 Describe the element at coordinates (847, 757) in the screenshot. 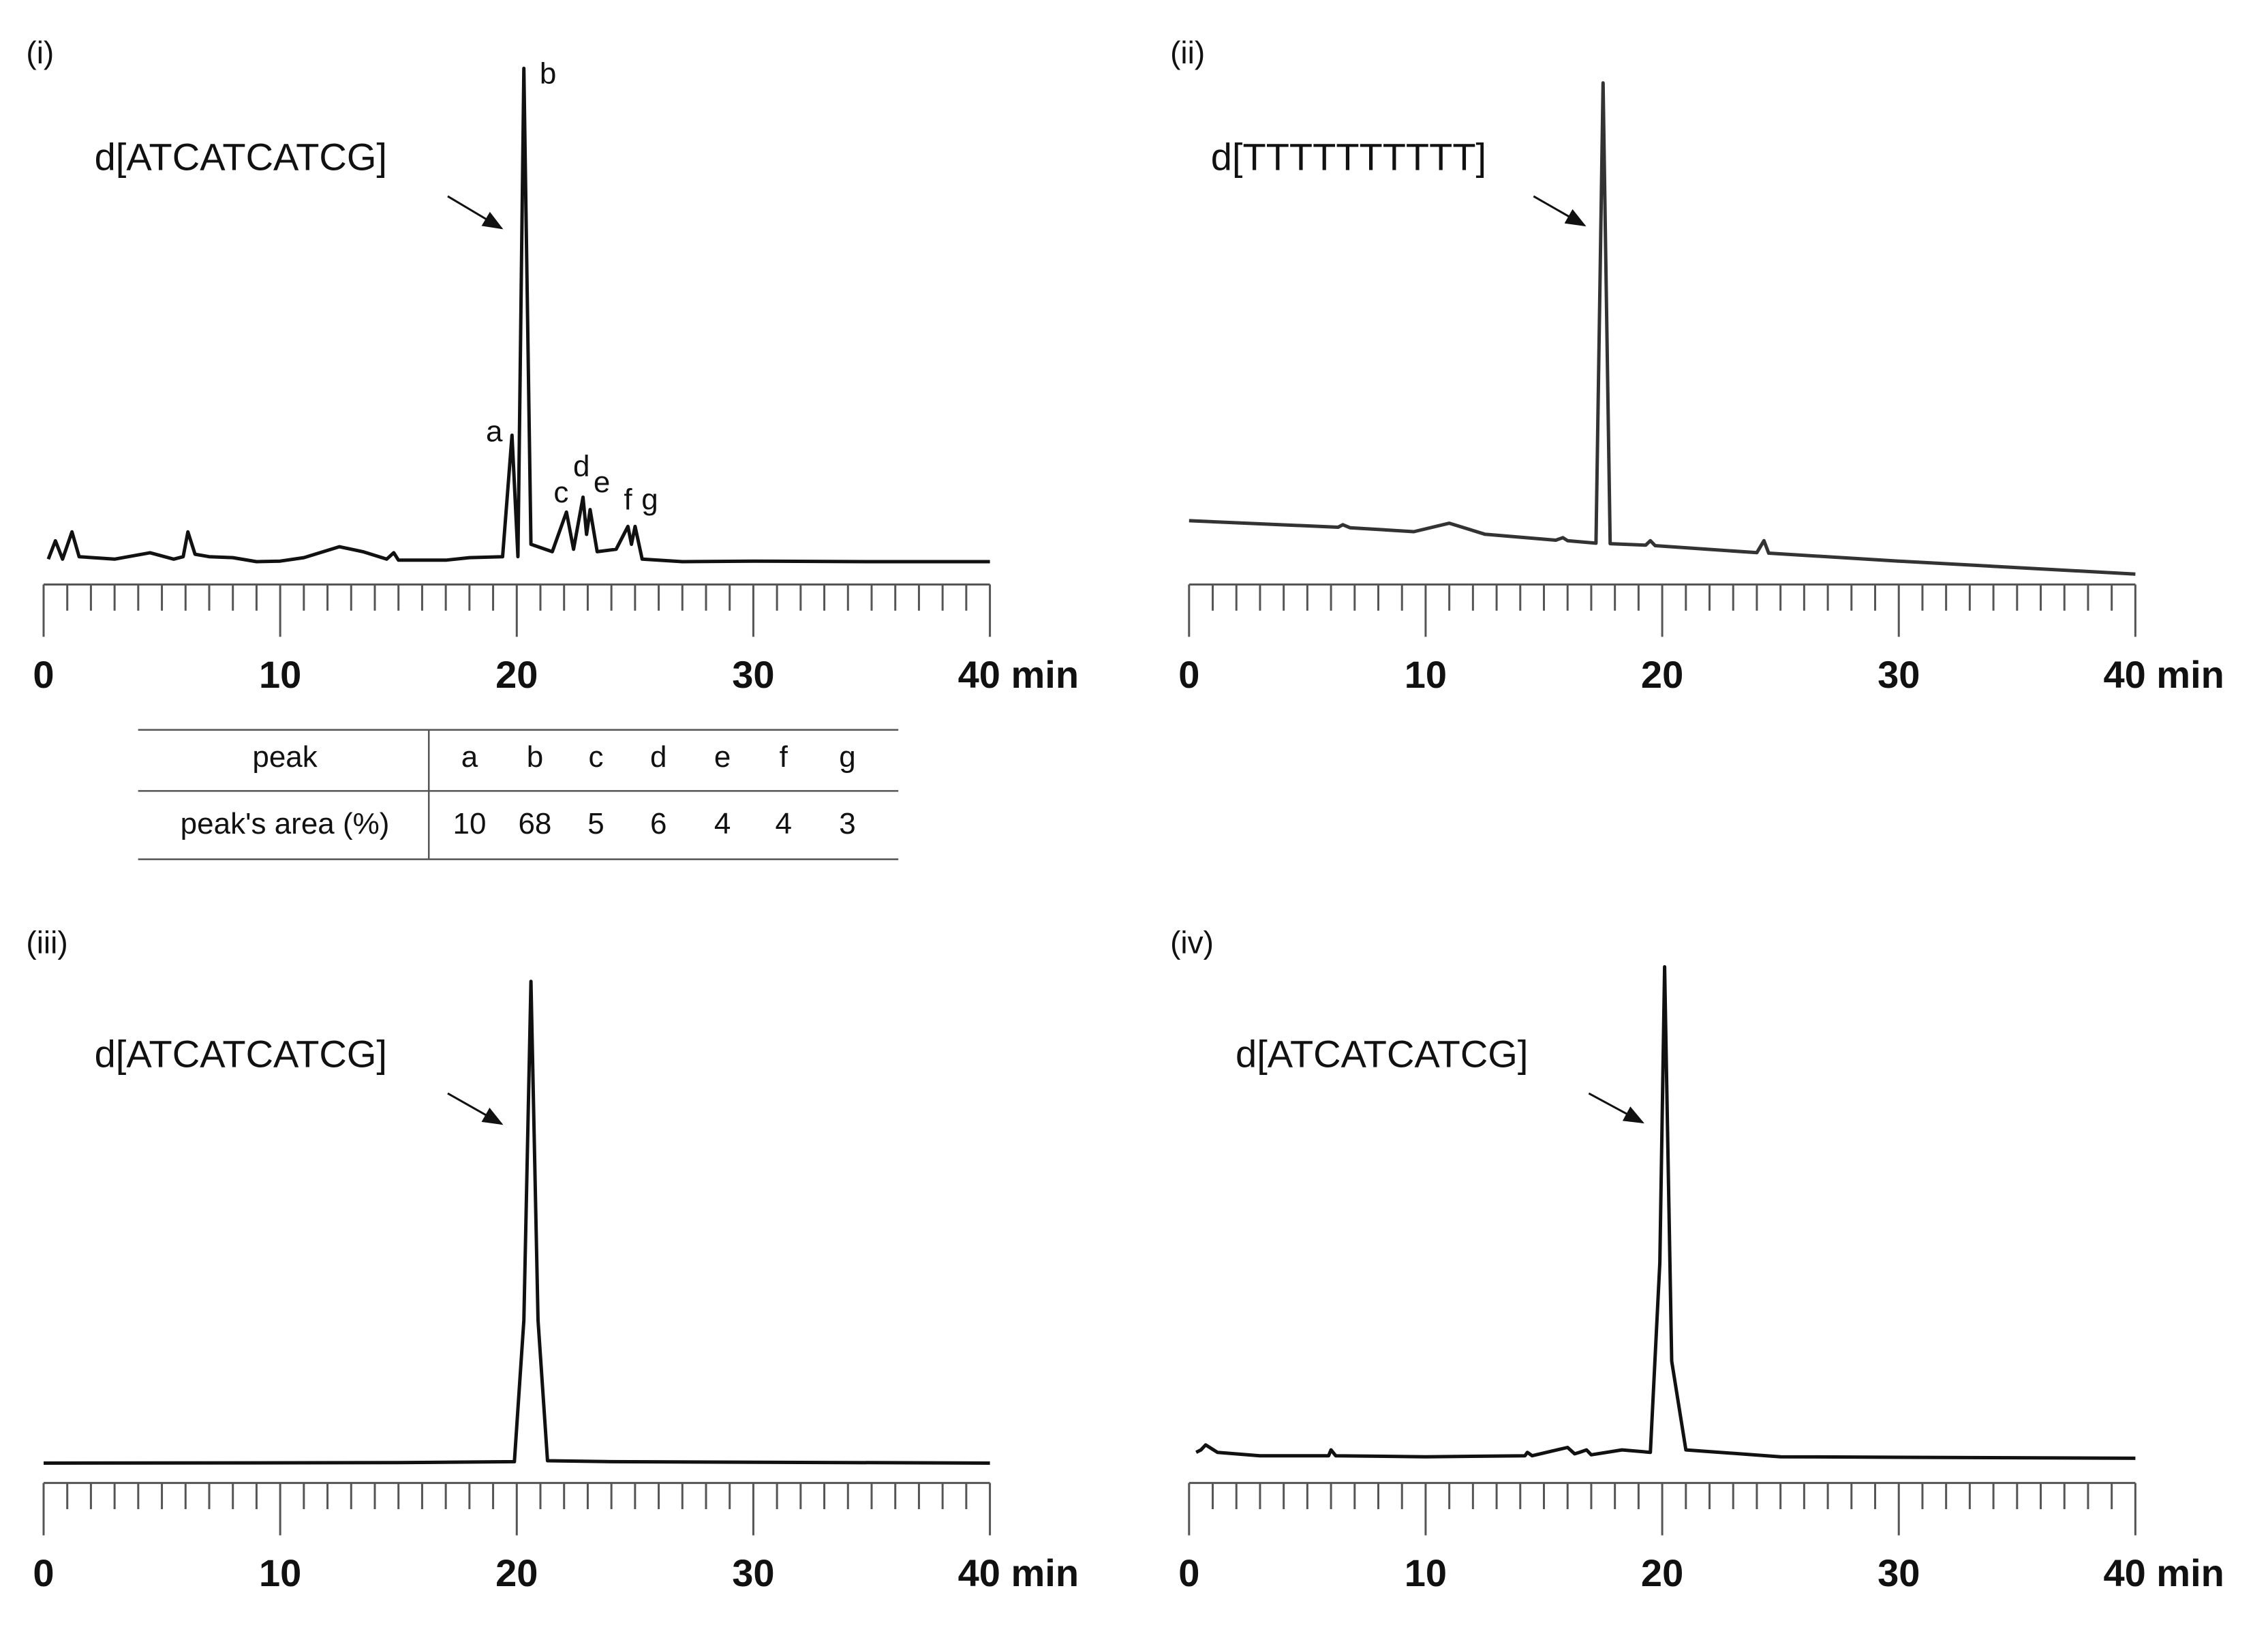

I see `table-header-cell: g` at that location.